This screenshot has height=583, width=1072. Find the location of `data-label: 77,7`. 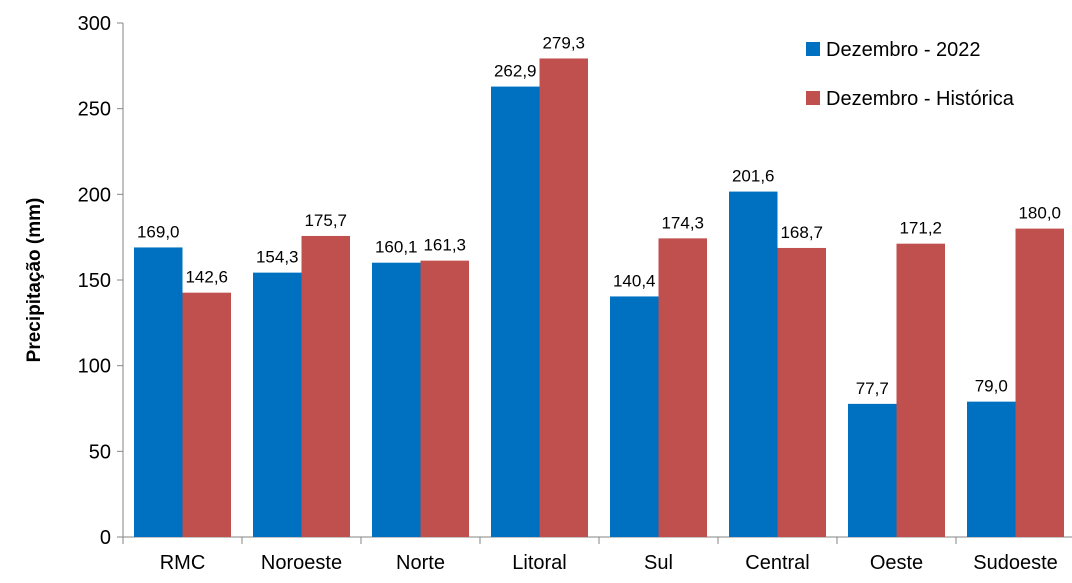

data-label: 77,7 is located at coordinates (872, 388).